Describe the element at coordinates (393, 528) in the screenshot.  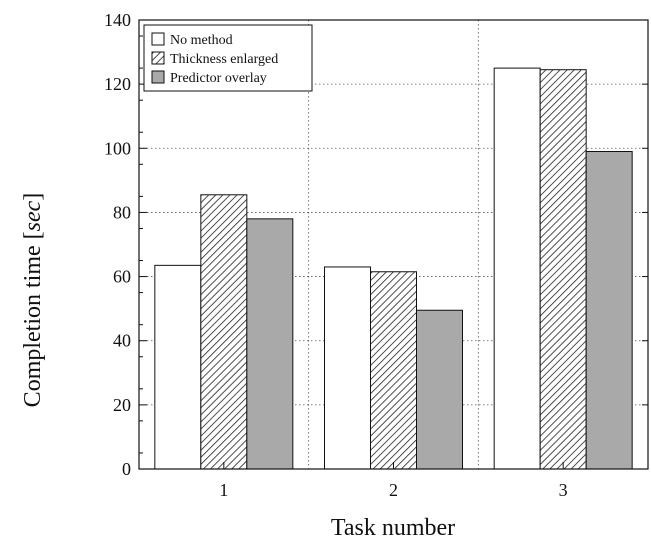
I see `x-axis-label: Task number` at that location.